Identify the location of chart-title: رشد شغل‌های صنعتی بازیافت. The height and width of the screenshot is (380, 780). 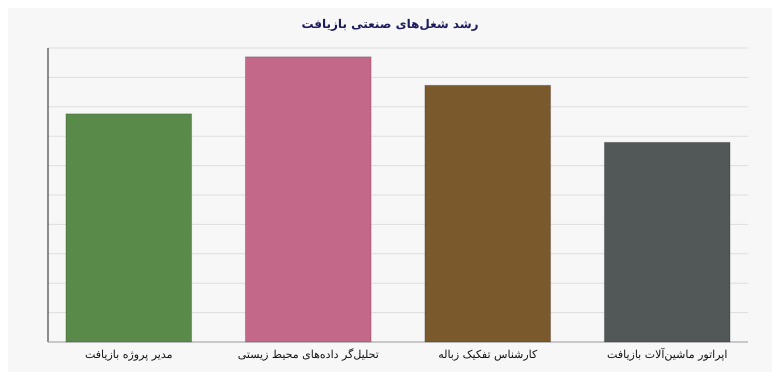
(390, 24).